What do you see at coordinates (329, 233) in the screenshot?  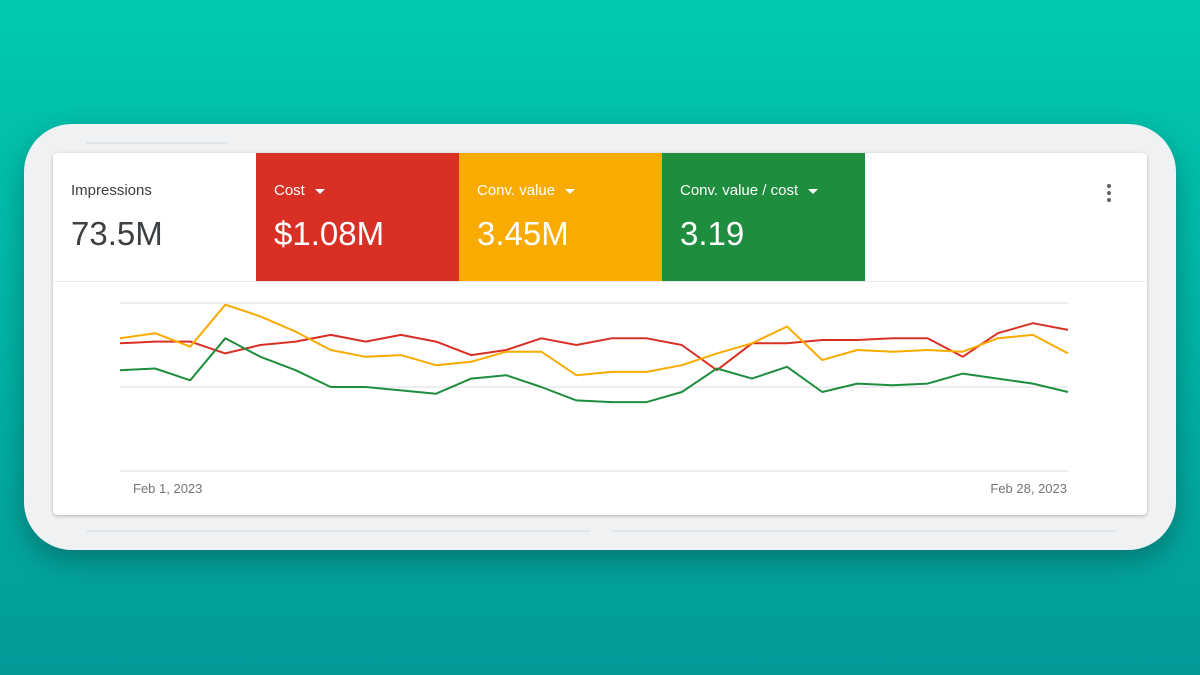 I see `scorecard-value: $1.08M` at bounding box center [329, 233].